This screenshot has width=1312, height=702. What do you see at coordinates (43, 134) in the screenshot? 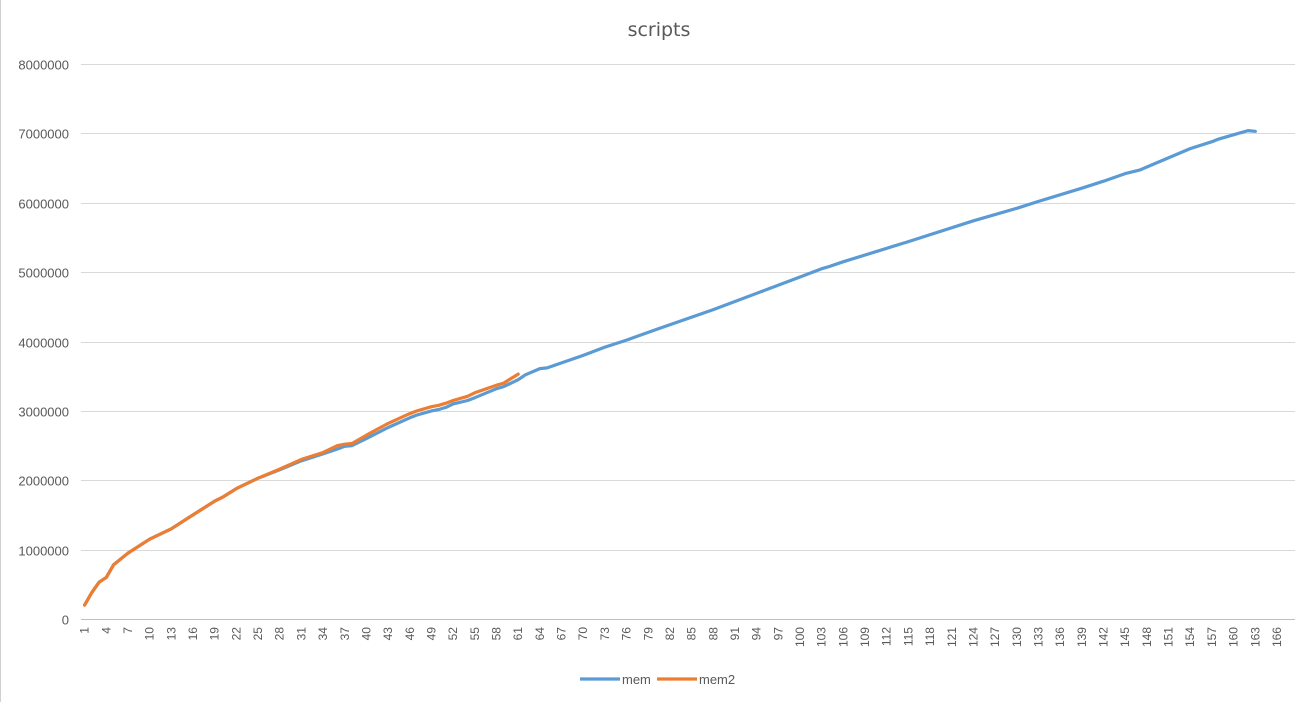
I see `y-tick-label: 7000000` at bounding box center [43, 134].